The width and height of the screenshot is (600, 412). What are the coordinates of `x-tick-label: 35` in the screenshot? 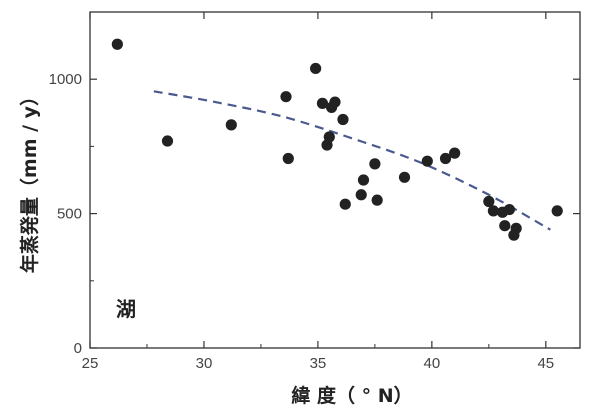 It's located at (318, 363).